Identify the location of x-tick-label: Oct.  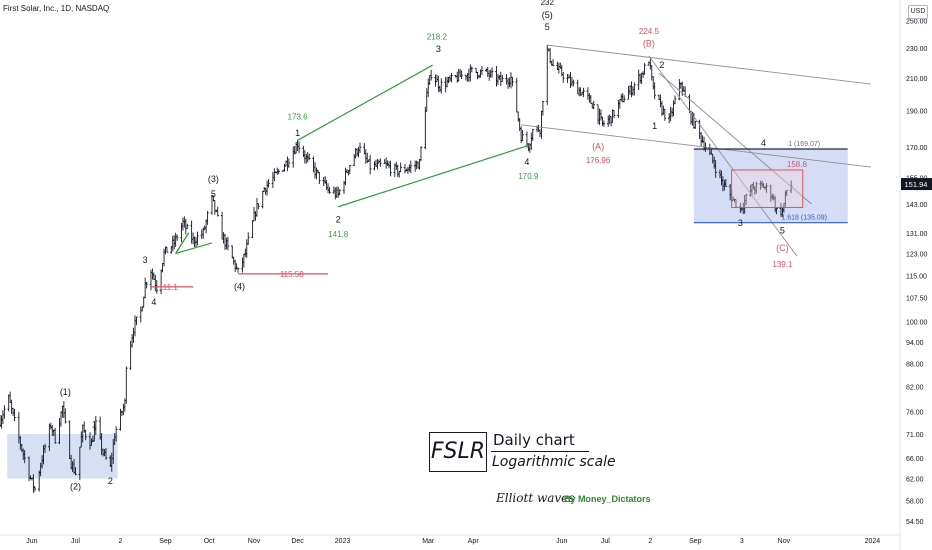
(209, 541).